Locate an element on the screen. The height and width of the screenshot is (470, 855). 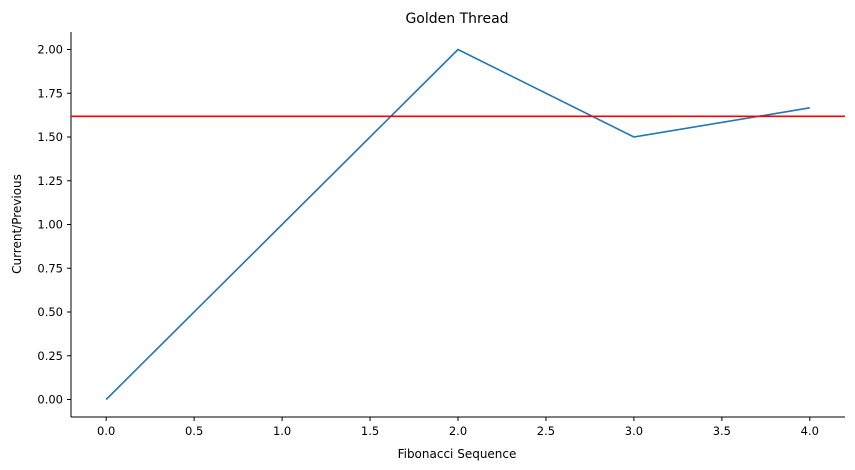
y-axis-label: Current/Previous is located at coordinates (17, 224).